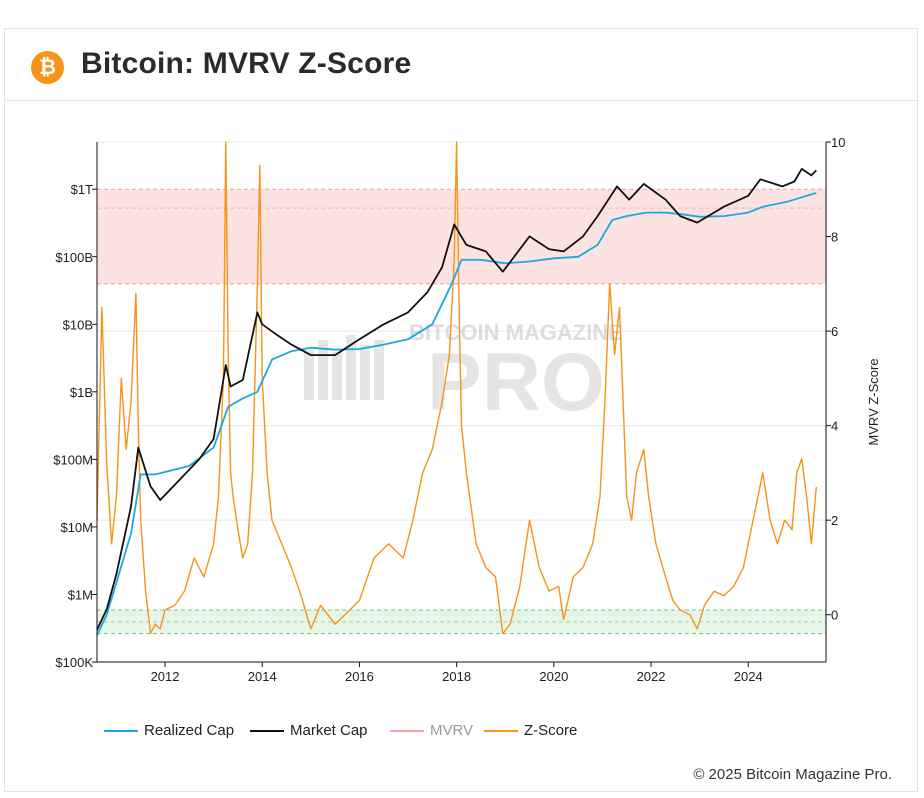 Image resolution: width=924 pixels, height=798 pixels. I want to click on left-tick-label: $1M, so click(80, 594).